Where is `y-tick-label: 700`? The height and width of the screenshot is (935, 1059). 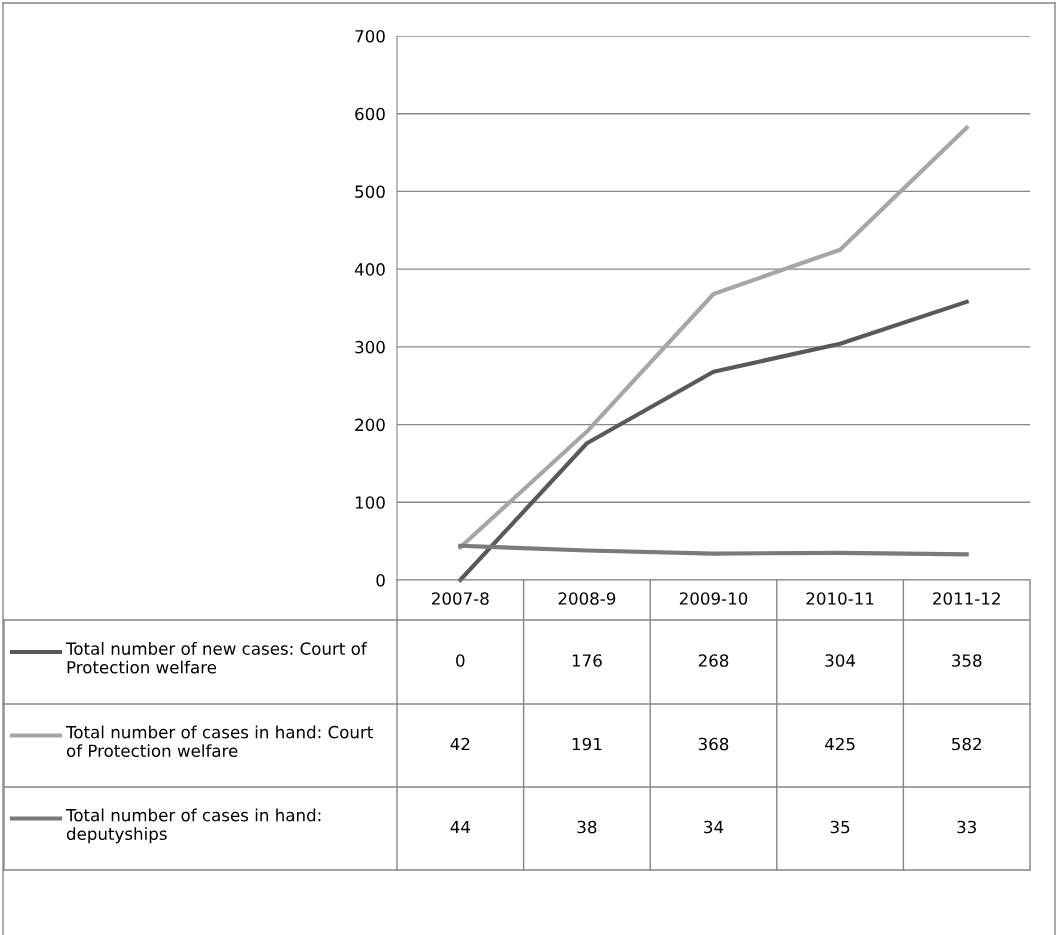
y-tick-label: 700 is located at coordinates (370, 36).